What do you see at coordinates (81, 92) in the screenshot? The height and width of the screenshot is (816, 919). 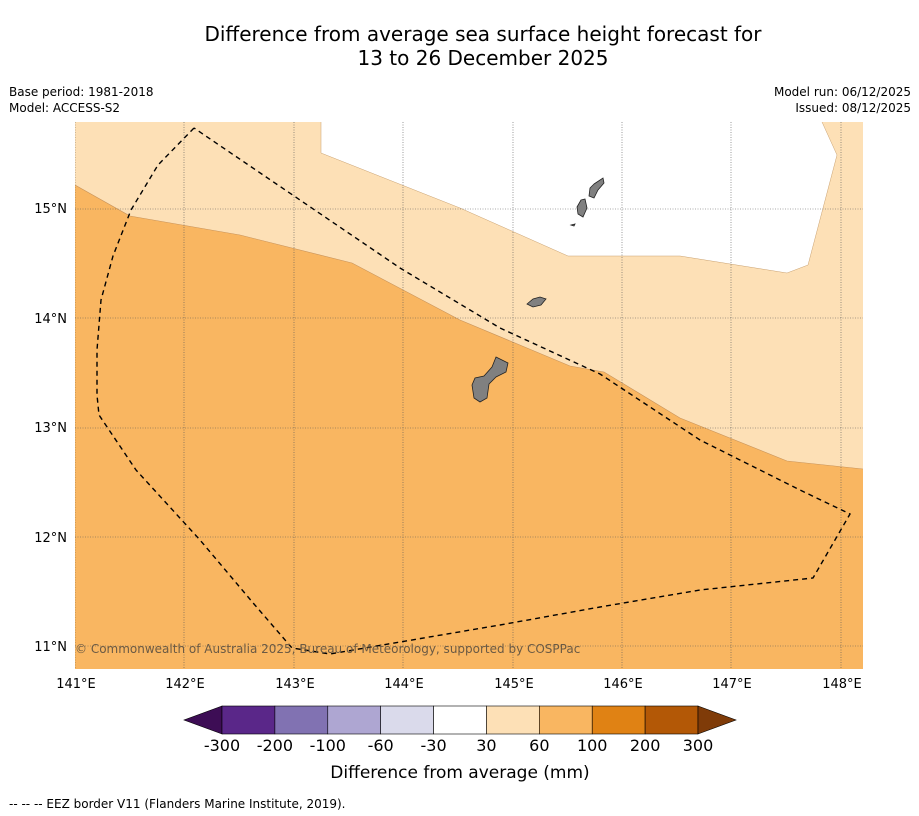 I see `base-period: Base period: 1981-2018` at bounding box center [81, 92].